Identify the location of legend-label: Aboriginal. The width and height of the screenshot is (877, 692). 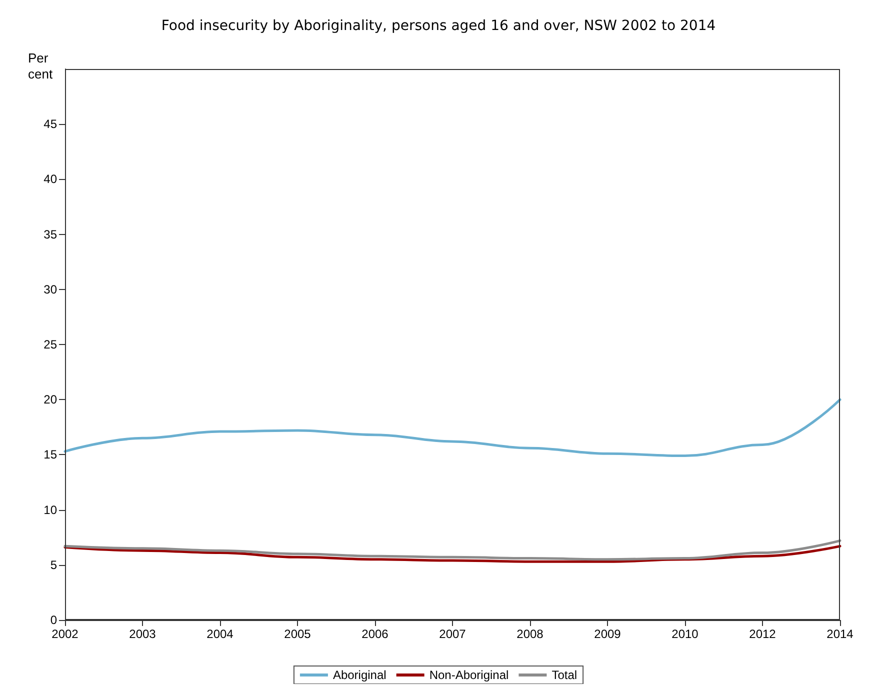
(359, 675).